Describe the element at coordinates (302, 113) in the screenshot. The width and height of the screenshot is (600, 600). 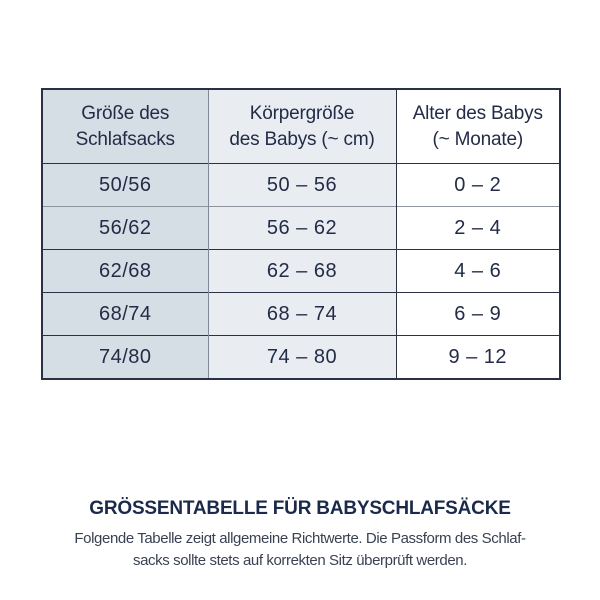
I see `header-body-height-line1: Körpergröße` at that location.